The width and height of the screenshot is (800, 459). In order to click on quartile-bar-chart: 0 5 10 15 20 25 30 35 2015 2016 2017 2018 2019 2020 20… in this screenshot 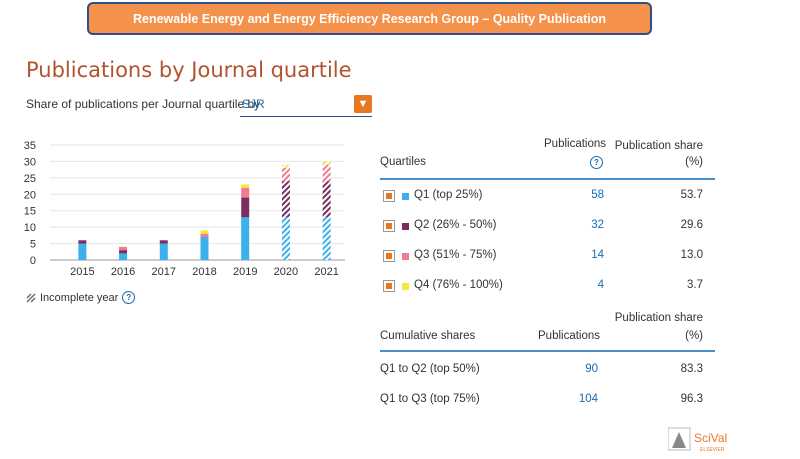, I will do `click(184, 209)`.